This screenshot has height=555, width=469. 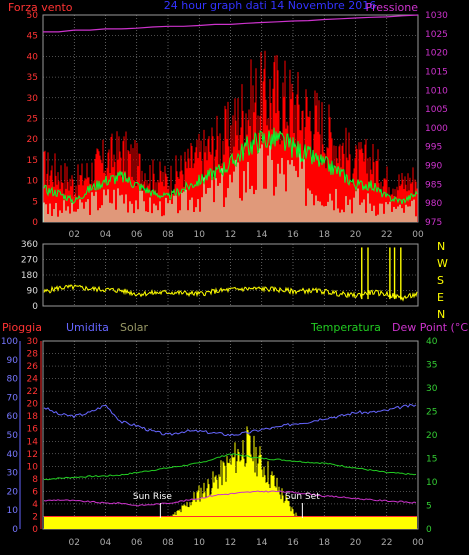 What do you see at coordinates (432, 483) in the screenshot?
I see `y-tick-label-temperature: 10` at bounding box center [432, 483].